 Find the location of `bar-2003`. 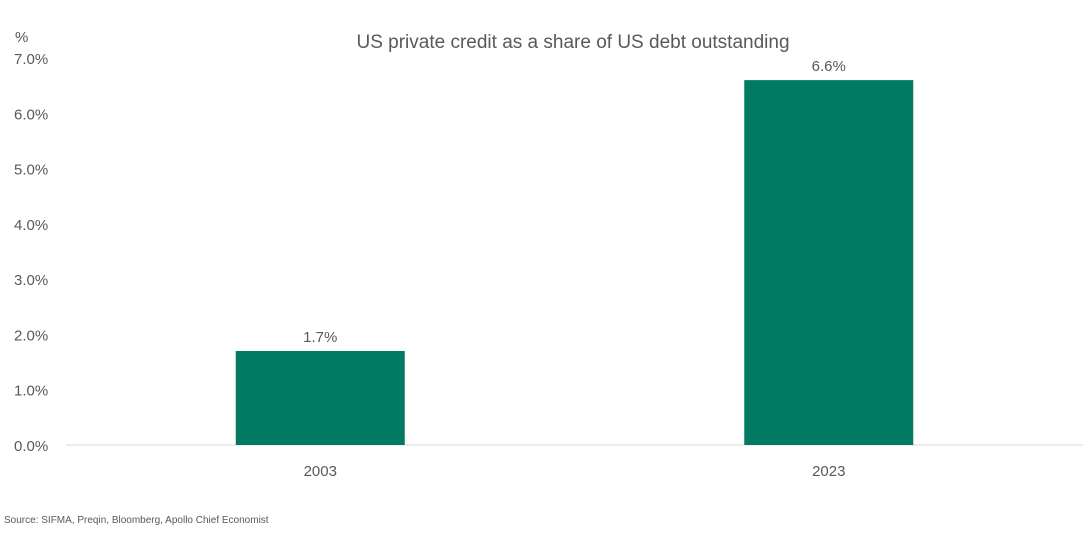

bar-2003 is located at coordinates (320, 398).